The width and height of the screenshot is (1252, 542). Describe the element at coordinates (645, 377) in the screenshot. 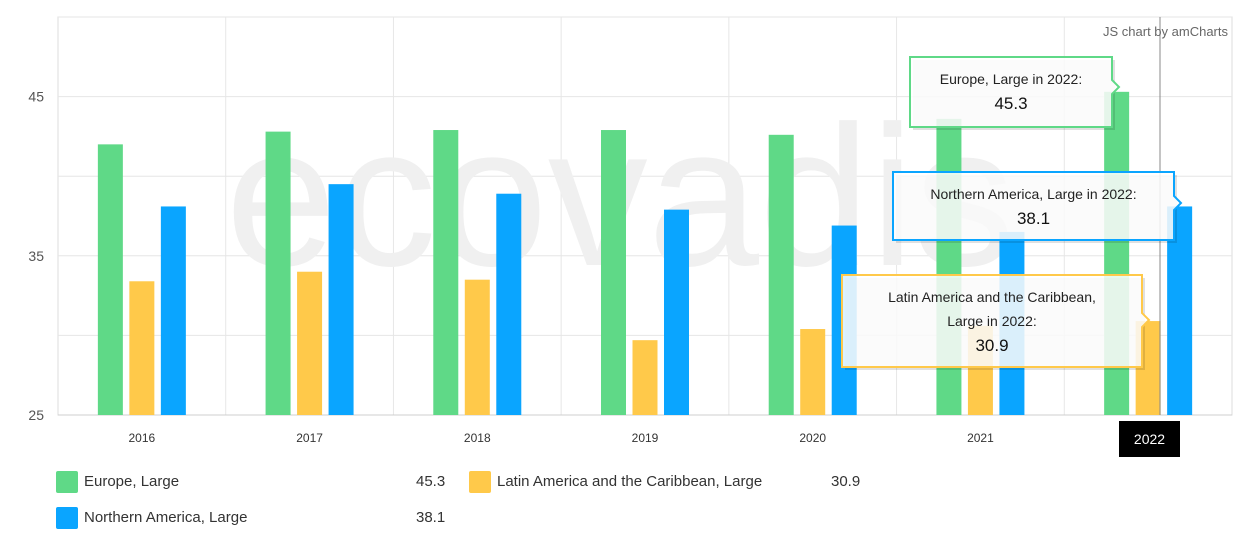

I see `bar-latin-america-and-the-caribbean-2019` at that location.